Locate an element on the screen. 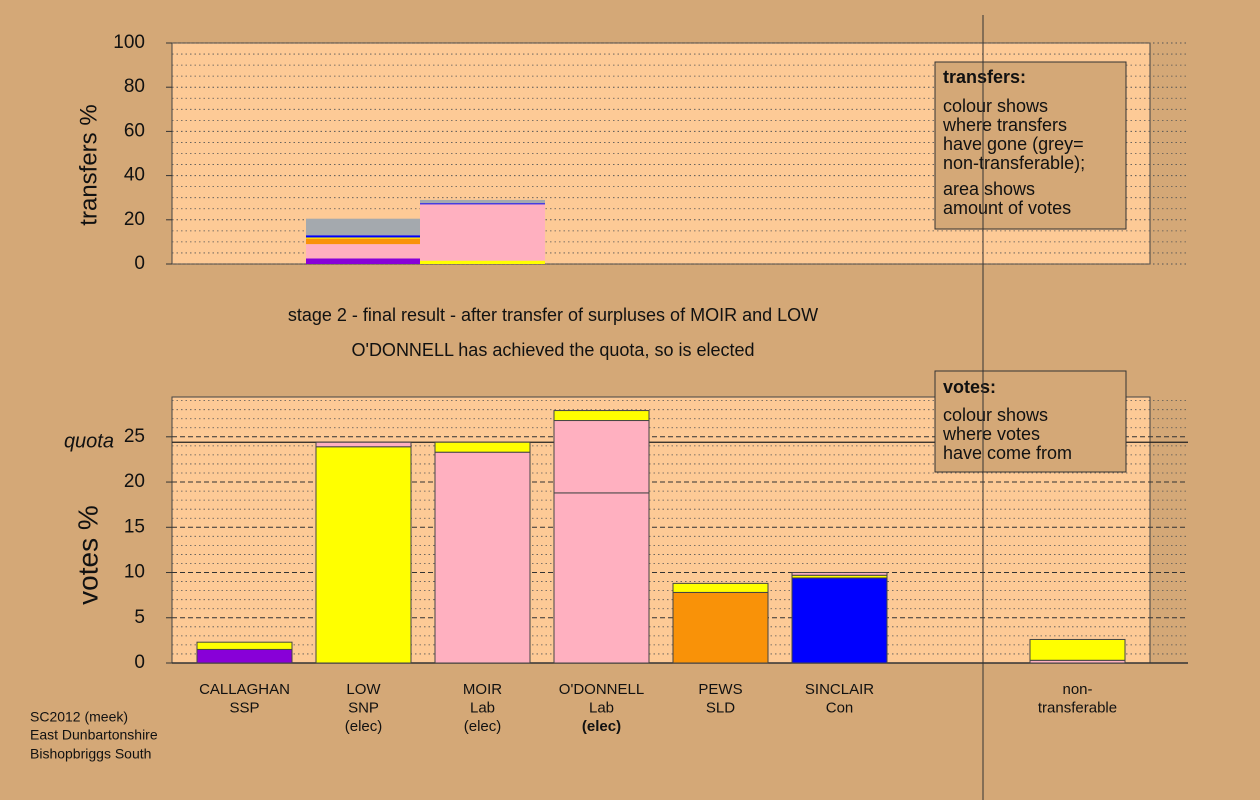 Image resolution: width=1260 pixels, height=800 pixels. y-tick-label: 100 is located at coordinates (129, 42).